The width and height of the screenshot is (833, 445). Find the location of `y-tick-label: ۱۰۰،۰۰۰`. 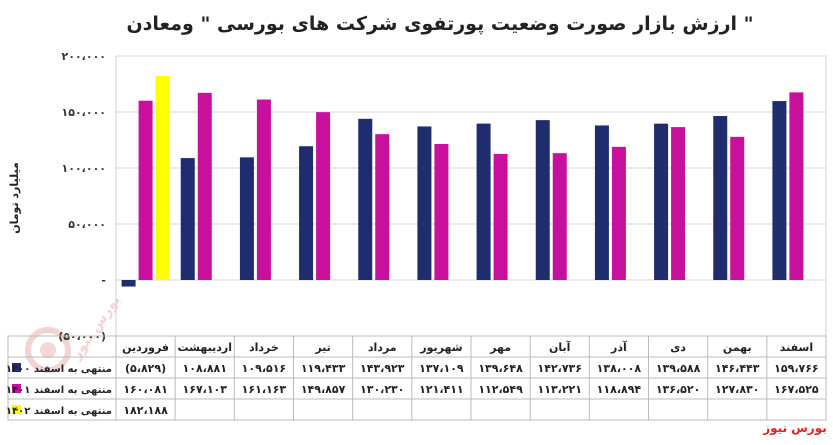

y-tick-label: ۱۰۰،۰۰۰ is located at coordinates (84, 168).